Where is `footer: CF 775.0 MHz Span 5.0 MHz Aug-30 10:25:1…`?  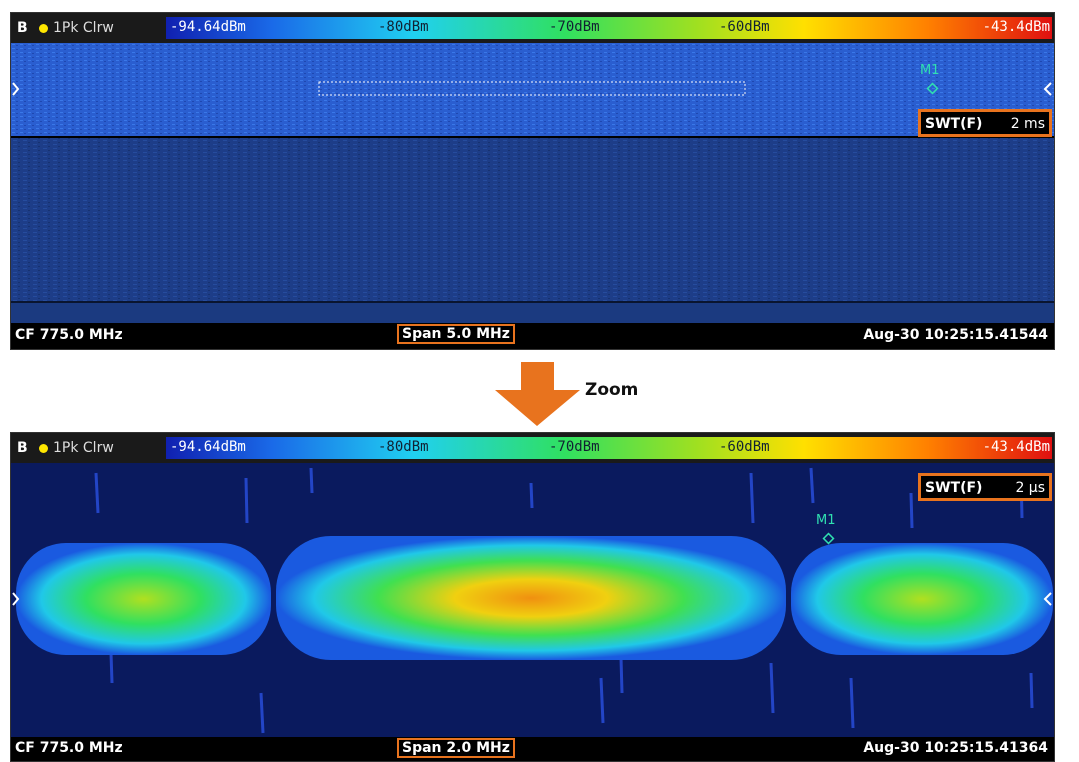 footer: CF 775.0 MHz Span 5.0 MHz Aug-30 10:25:1… is located at coordinates (532, 336).